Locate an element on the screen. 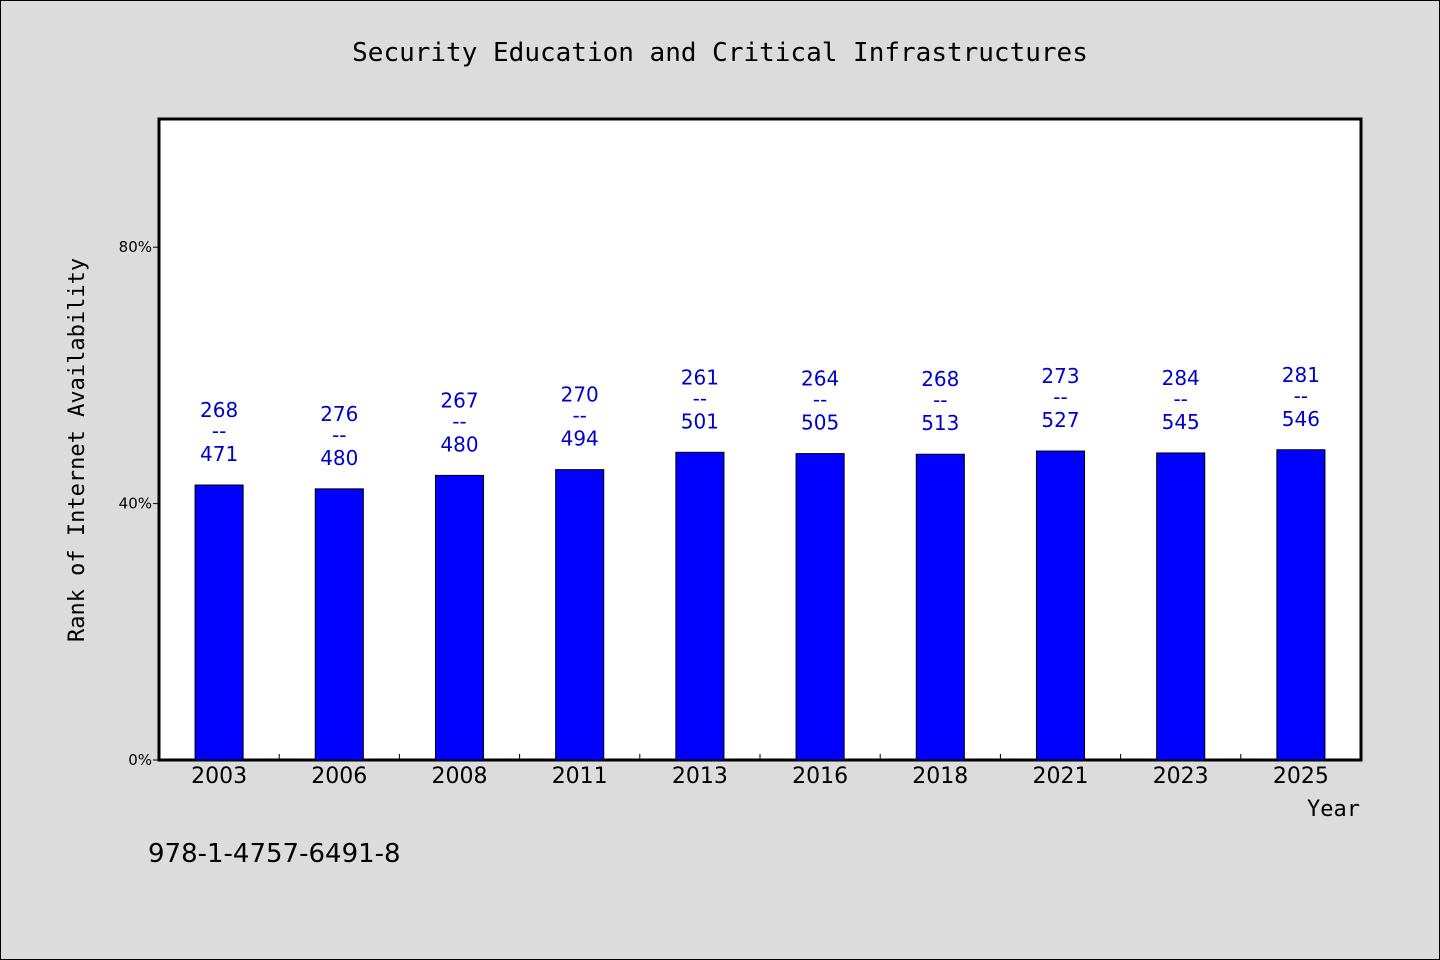 The width and height of the screenshot is (1440, 960). data-label-bottom-2023: 545 is located at coordinates (1181, 422).